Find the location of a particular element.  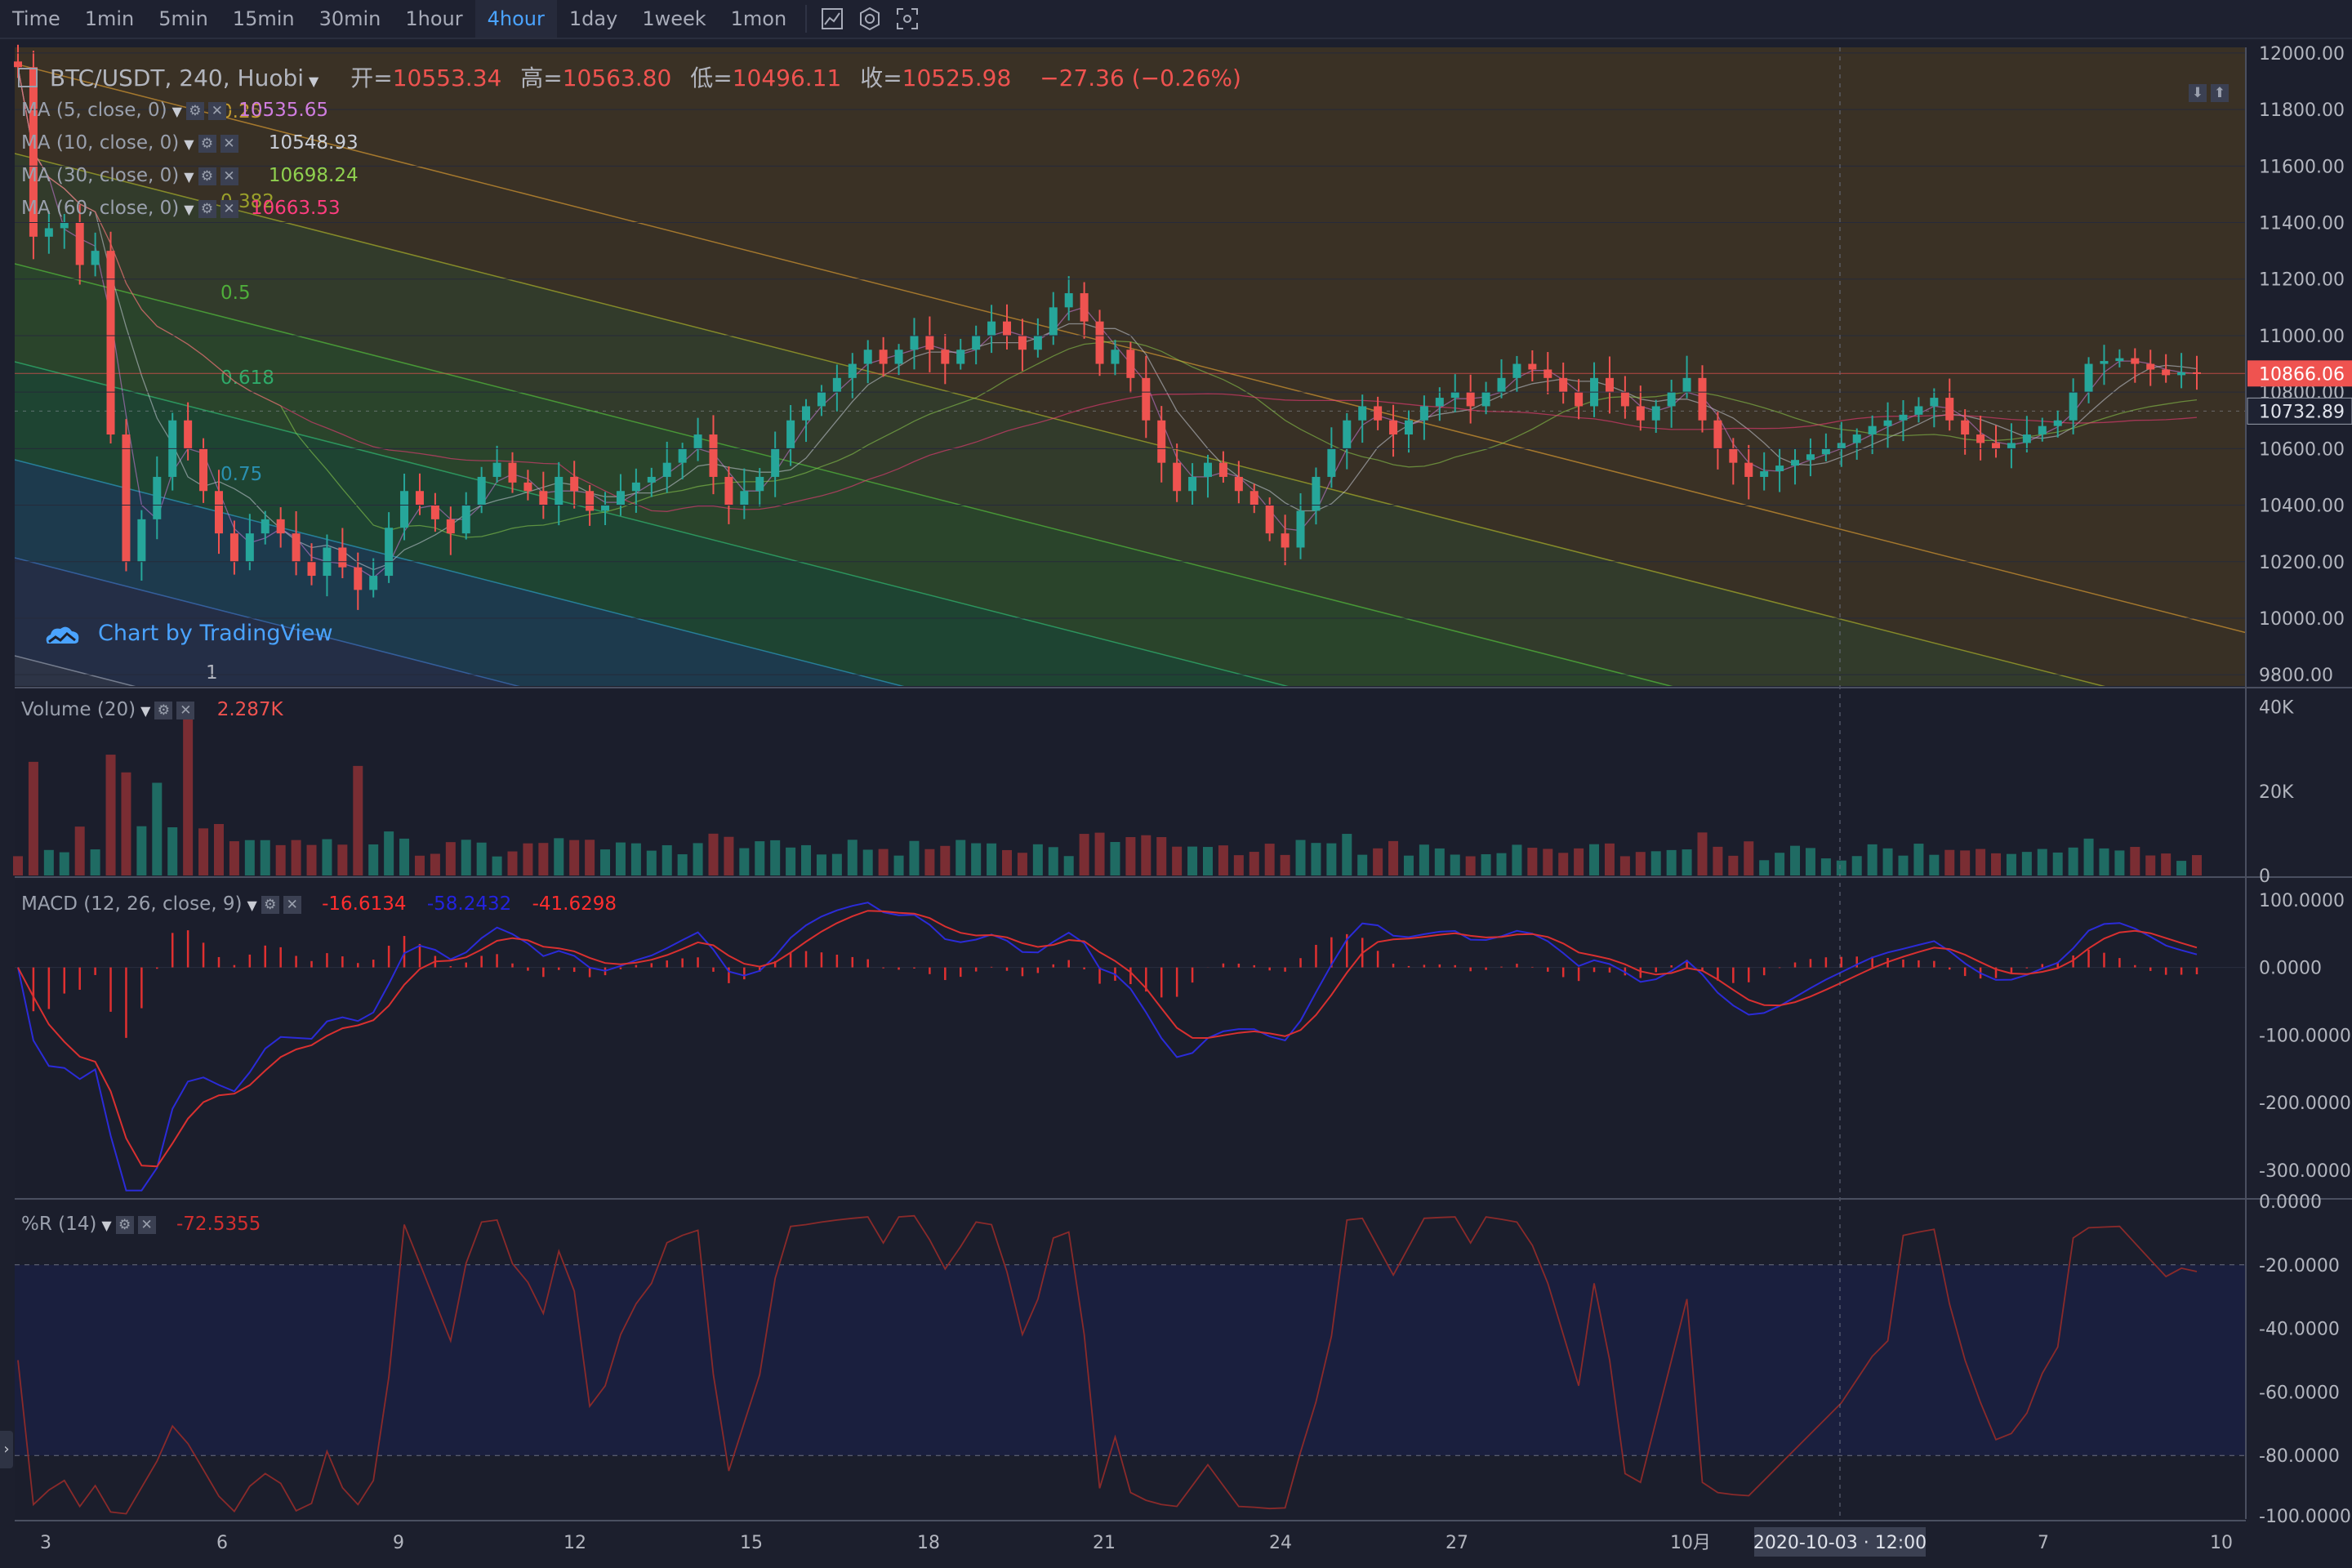

macd-label: MACD (12, 26, close, 9) is located at coordinates (132, 904).